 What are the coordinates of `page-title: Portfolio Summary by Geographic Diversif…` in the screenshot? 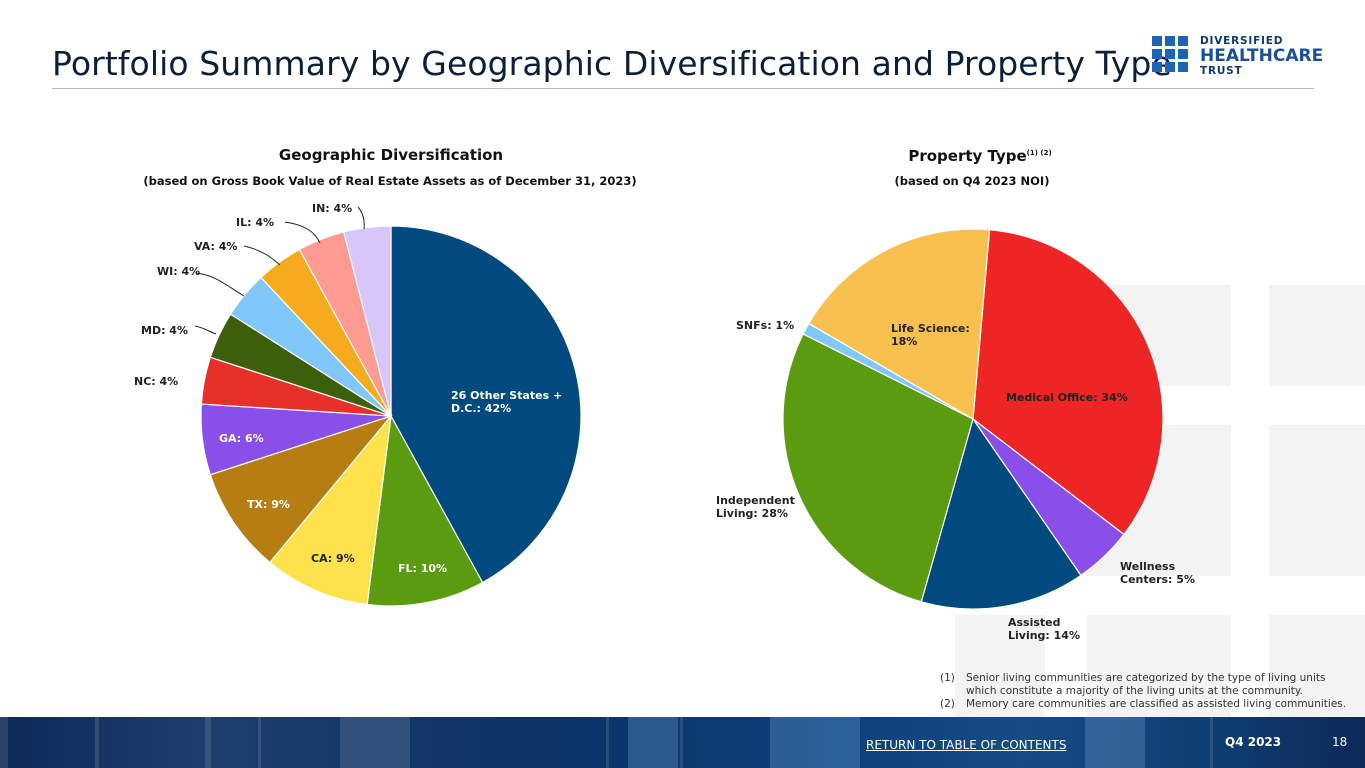 It's located at (612, 63).